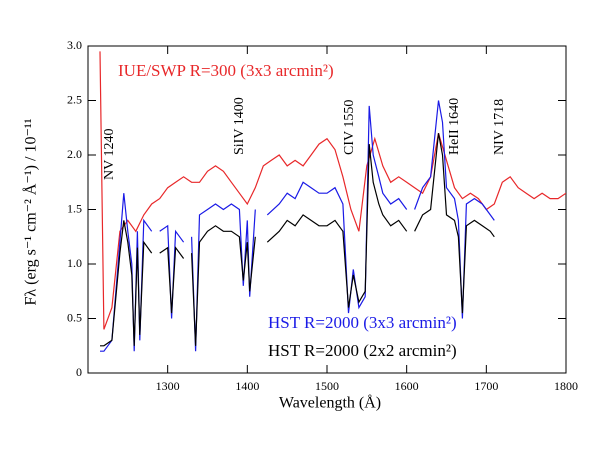 The height and width of the screenshot is (462, 598). I want to click on x-tick-label: 1500, so click(327, 386).